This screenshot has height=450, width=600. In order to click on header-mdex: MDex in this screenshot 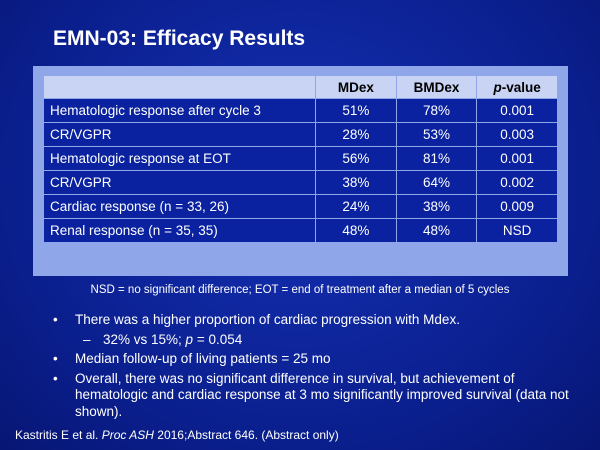, I will do `click(356, 87)`.